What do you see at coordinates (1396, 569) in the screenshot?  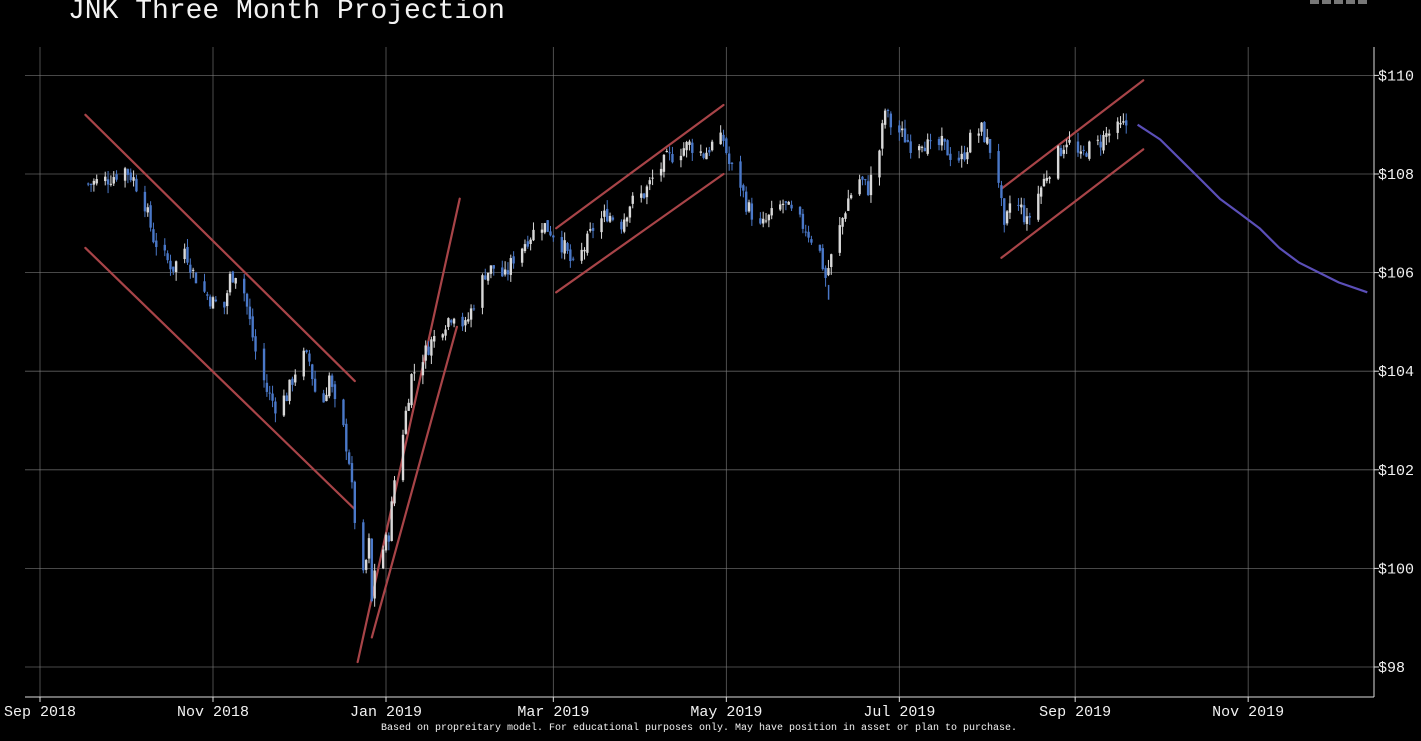 I see `y-tick-label: $100` at bounding box center [1396, 569].